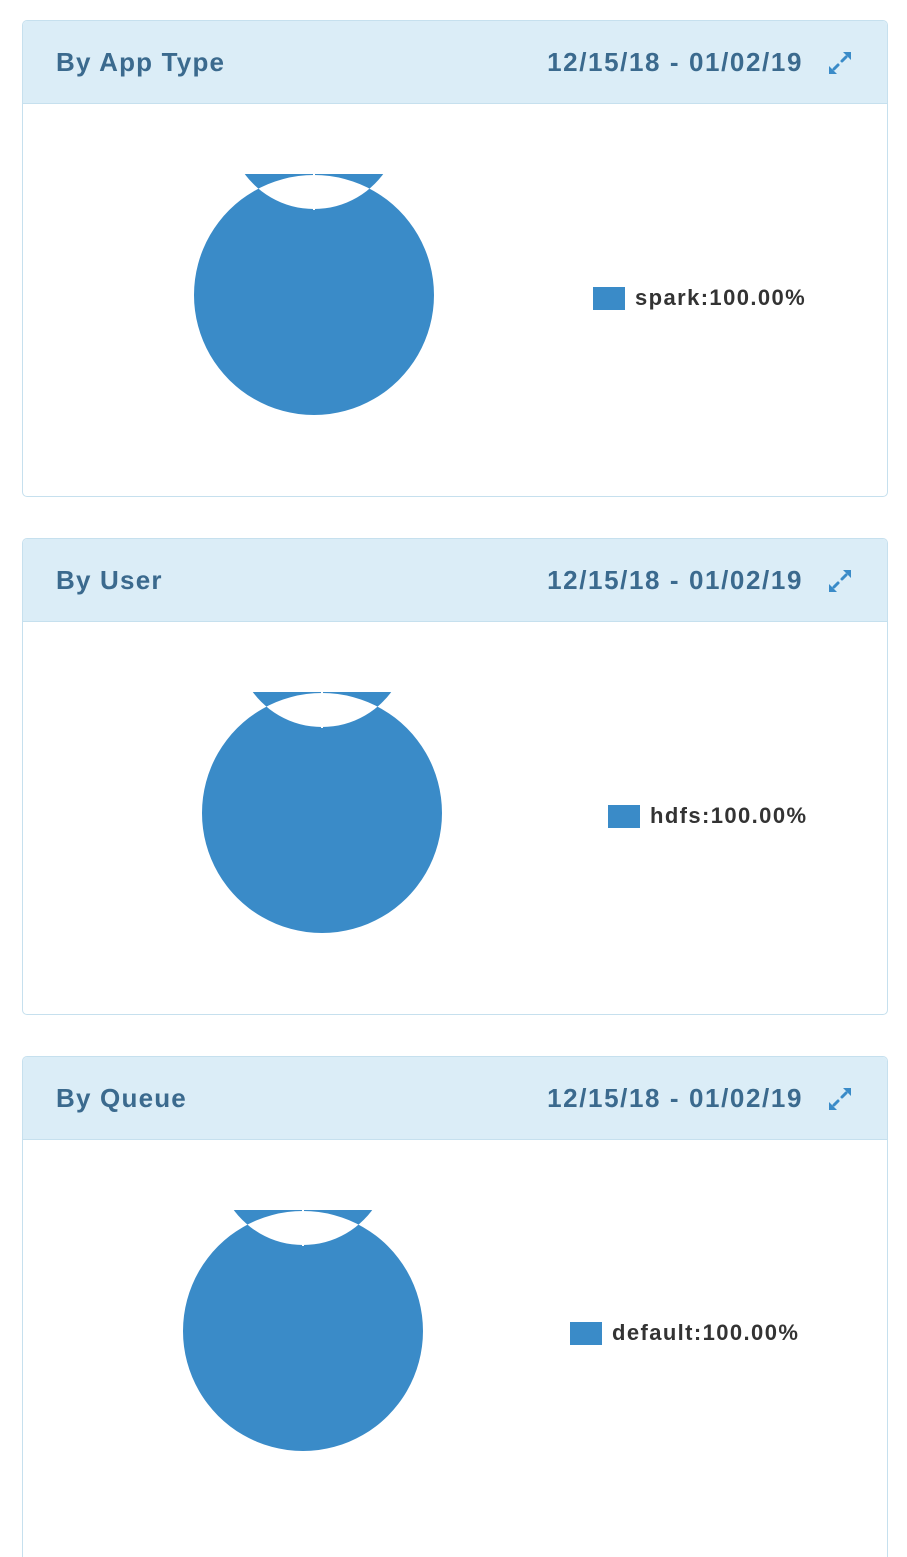 The width and height of the screenshot is (907, 1557). What do you see at coordinates (109, 580) in the screenshot?
I see `panel-title: By User` at bounding box center [109, 580].